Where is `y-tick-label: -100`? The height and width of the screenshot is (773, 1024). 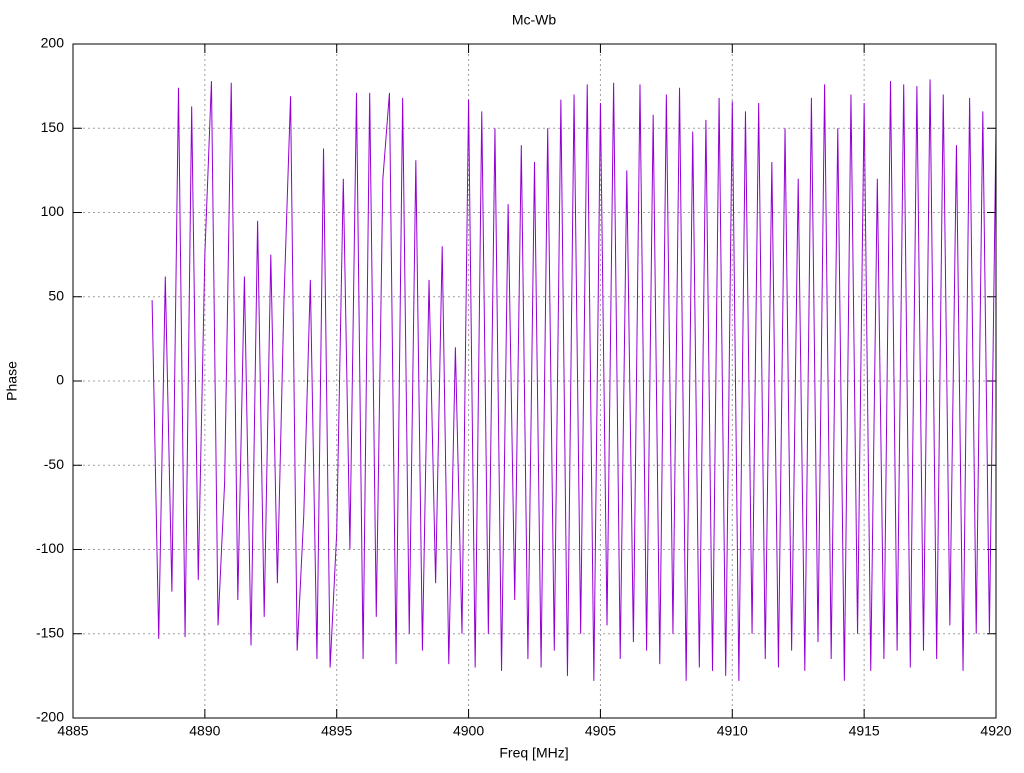 y-tick-label: -100 is located at coordinates (50, 548).